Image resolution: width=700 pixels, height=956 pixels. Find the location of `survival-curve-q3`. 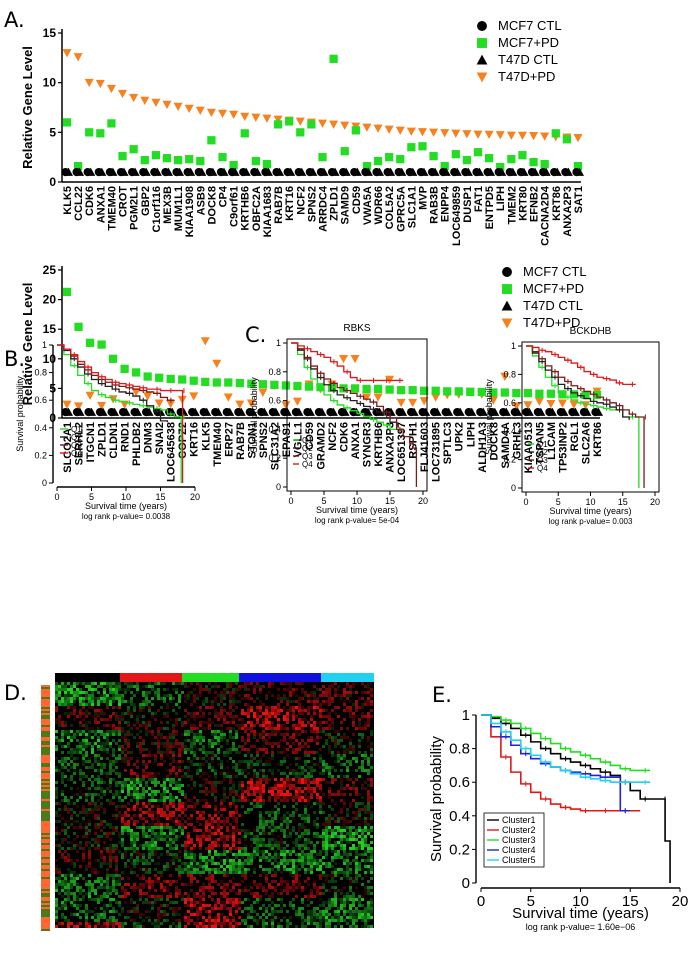

survival-curve-q3 is located at coordinates (354, 414).